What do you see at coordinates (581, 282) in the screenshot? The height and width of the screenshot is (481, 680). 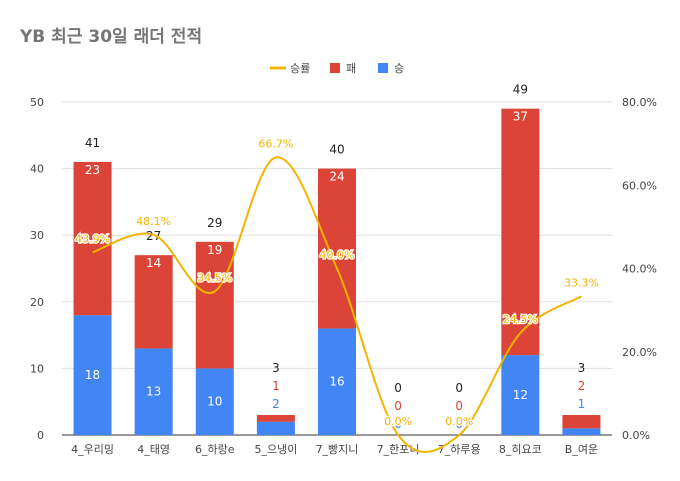 I see `win-rate-data-label: 33.3%` at bounding box center [581, 282].